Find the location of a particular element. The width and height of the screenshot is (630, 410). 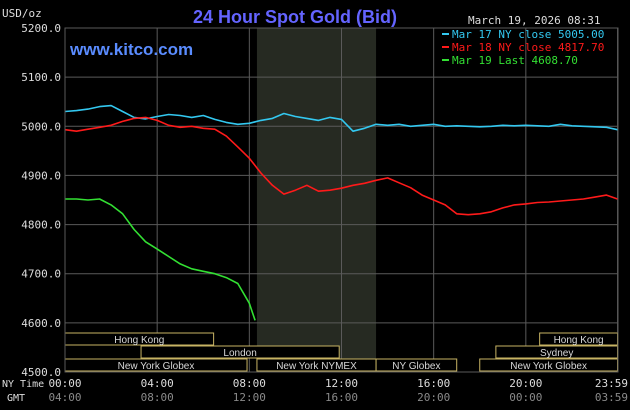

legend-entry-mar17: Mar 17 NY close 5005.00 is located at coordinates (528, 34).